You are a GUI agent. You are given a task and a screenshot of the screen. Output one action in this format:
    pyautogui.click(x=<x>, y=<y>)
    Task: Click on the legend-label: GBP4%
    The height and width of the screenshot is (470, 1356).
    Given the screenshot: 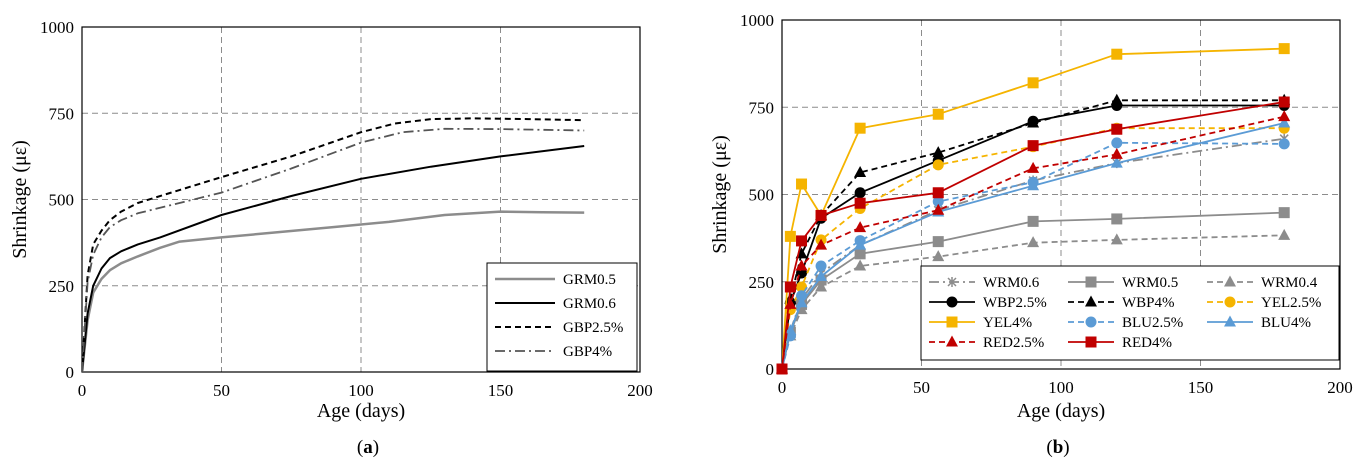 What is the action you would take?
    pyautogui.click(x=587, y=352)
    